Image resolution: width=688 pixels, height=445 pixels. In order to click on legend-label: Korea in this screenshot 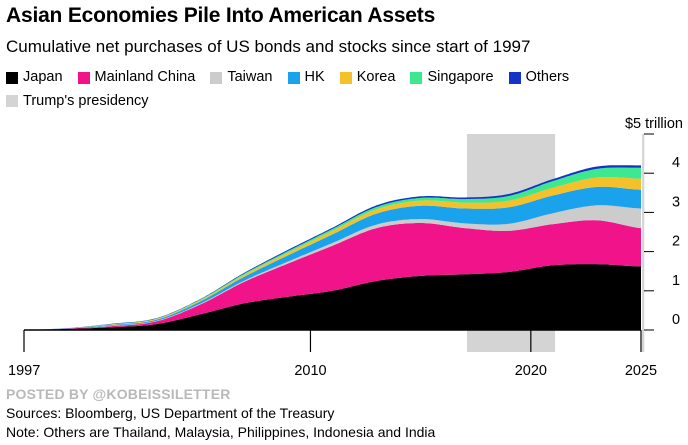, I will do `click(376, 77)`.